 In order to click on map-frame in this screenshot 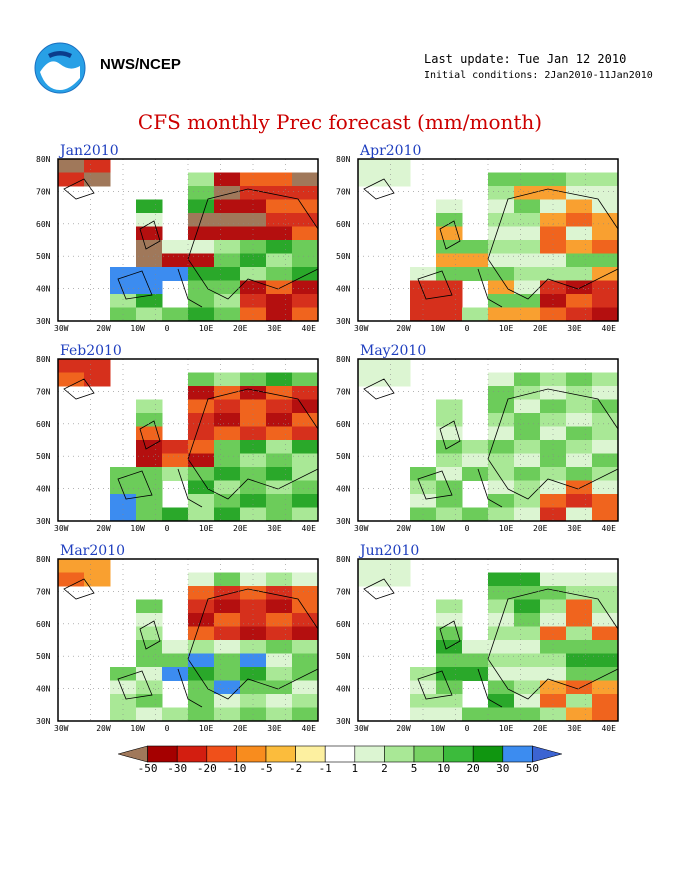, I will do `click(488, 440)`.